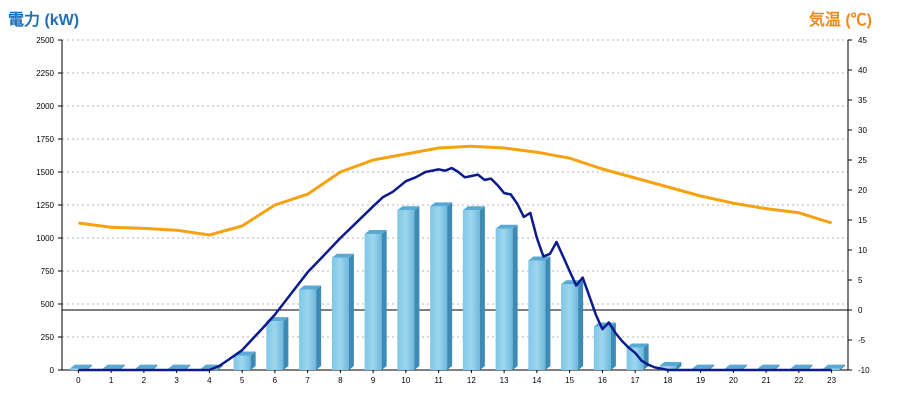 The height and width of the screenshot is (400, 900). What do you see at coordinates (45, 40) in the screenshot?
I see `left-tick-label: 2500` at bounding box center [45, 40].